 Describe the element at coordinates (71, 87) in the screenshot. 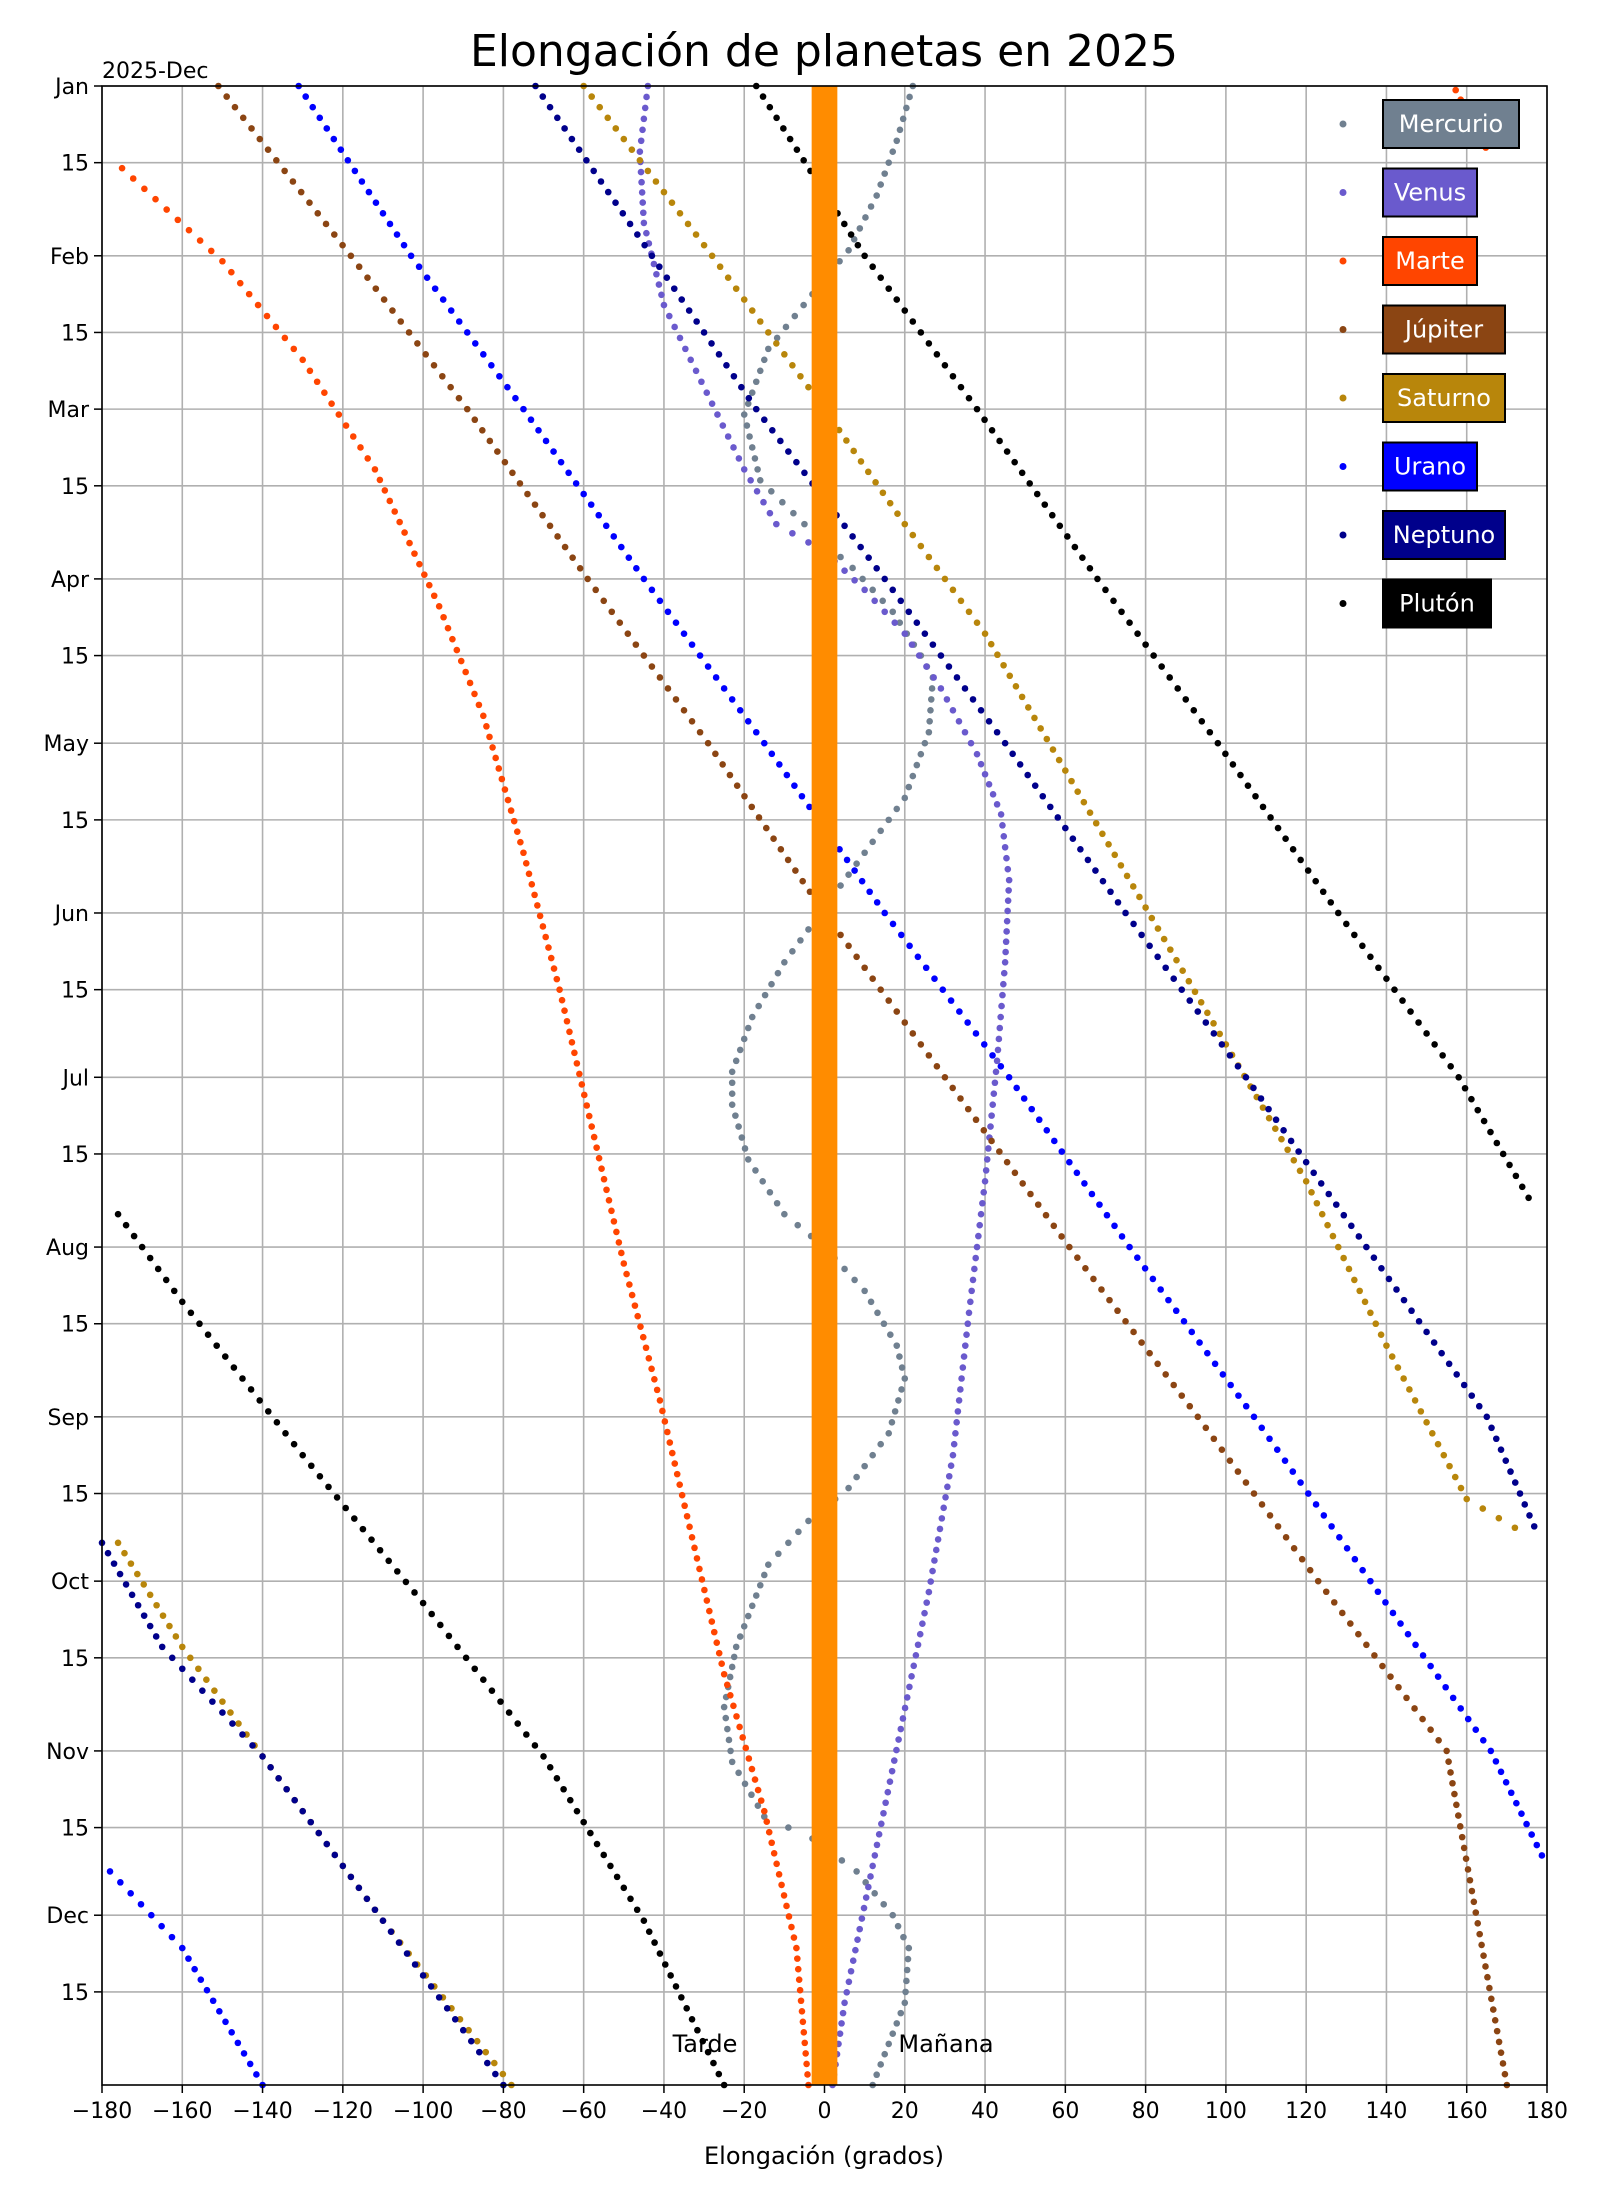

I see `y-tick-label: Jan` at that location.